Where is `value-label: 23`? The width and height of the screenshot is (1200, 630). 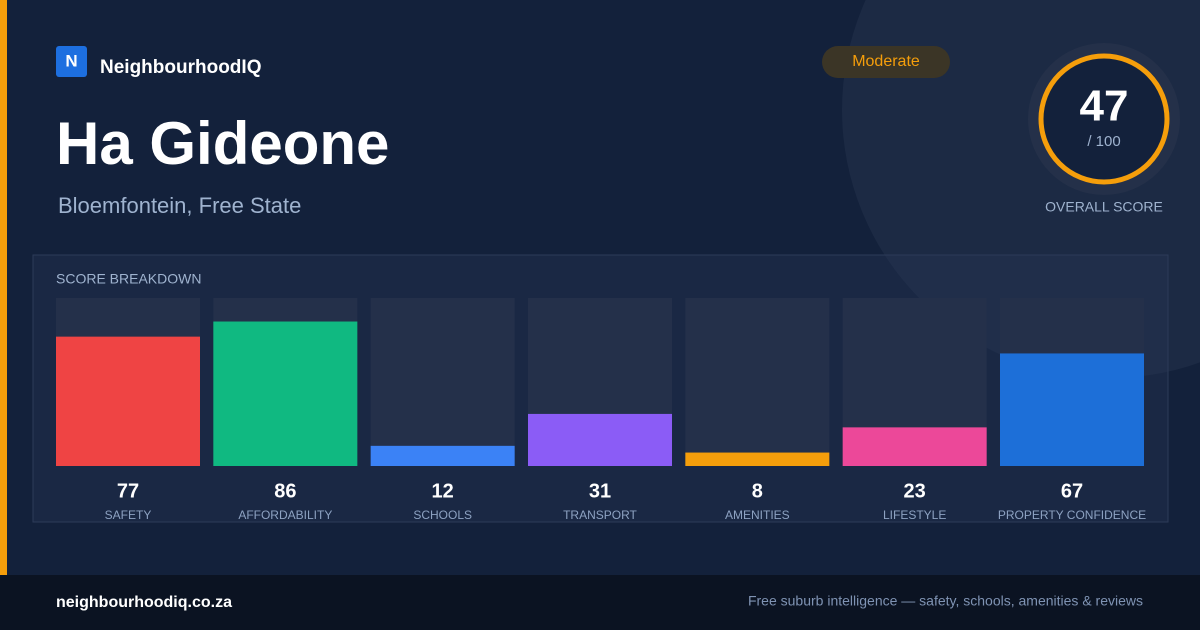 value-label: 23 is located at coordinates (915, 491).